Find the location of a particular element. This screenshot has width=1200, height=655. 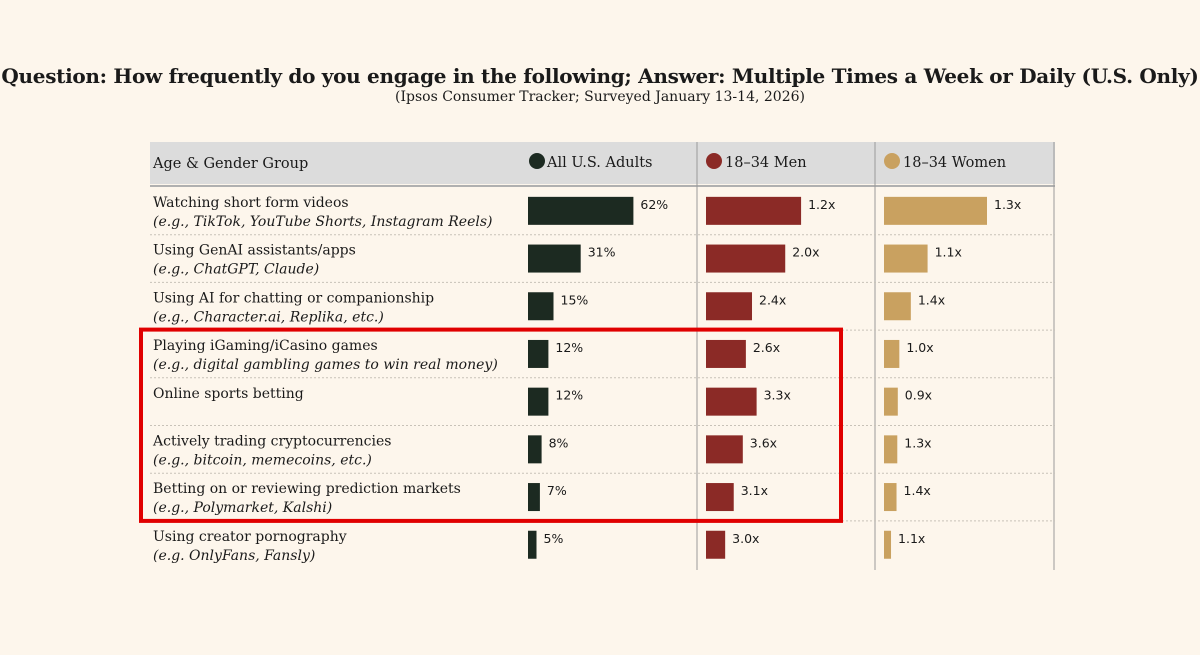

category-label: Actively trading cryptocurrencies is located at coordinates (271, 442).